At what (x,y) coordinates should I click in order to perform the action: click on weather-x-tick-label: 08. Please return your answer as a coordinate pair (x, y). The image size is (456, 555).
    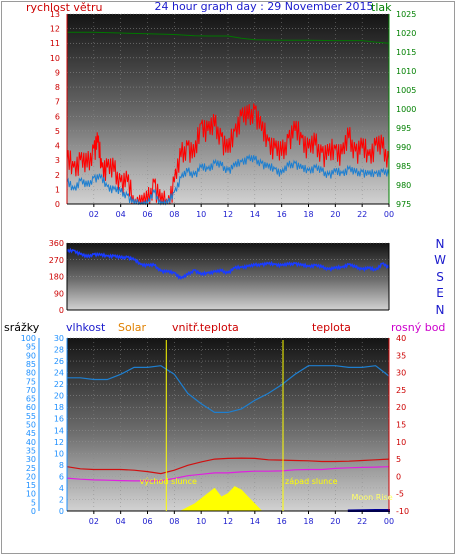
    Looking at the image, I should click on (174, 521).